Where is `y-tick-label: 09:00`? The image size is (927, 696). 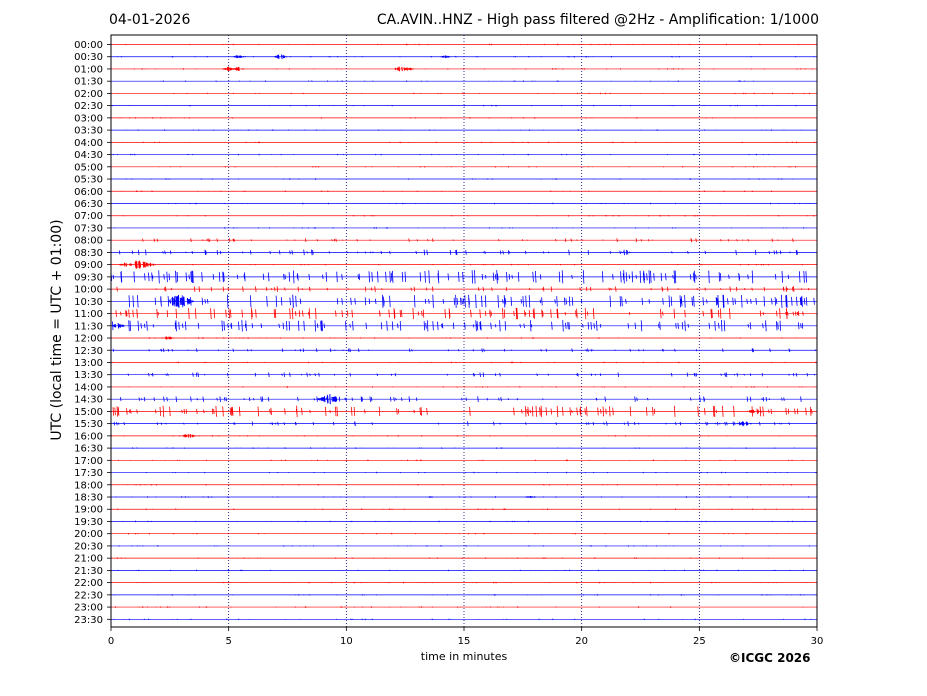
y-tick-label: 09:00 is located at coordinates (88, 265).